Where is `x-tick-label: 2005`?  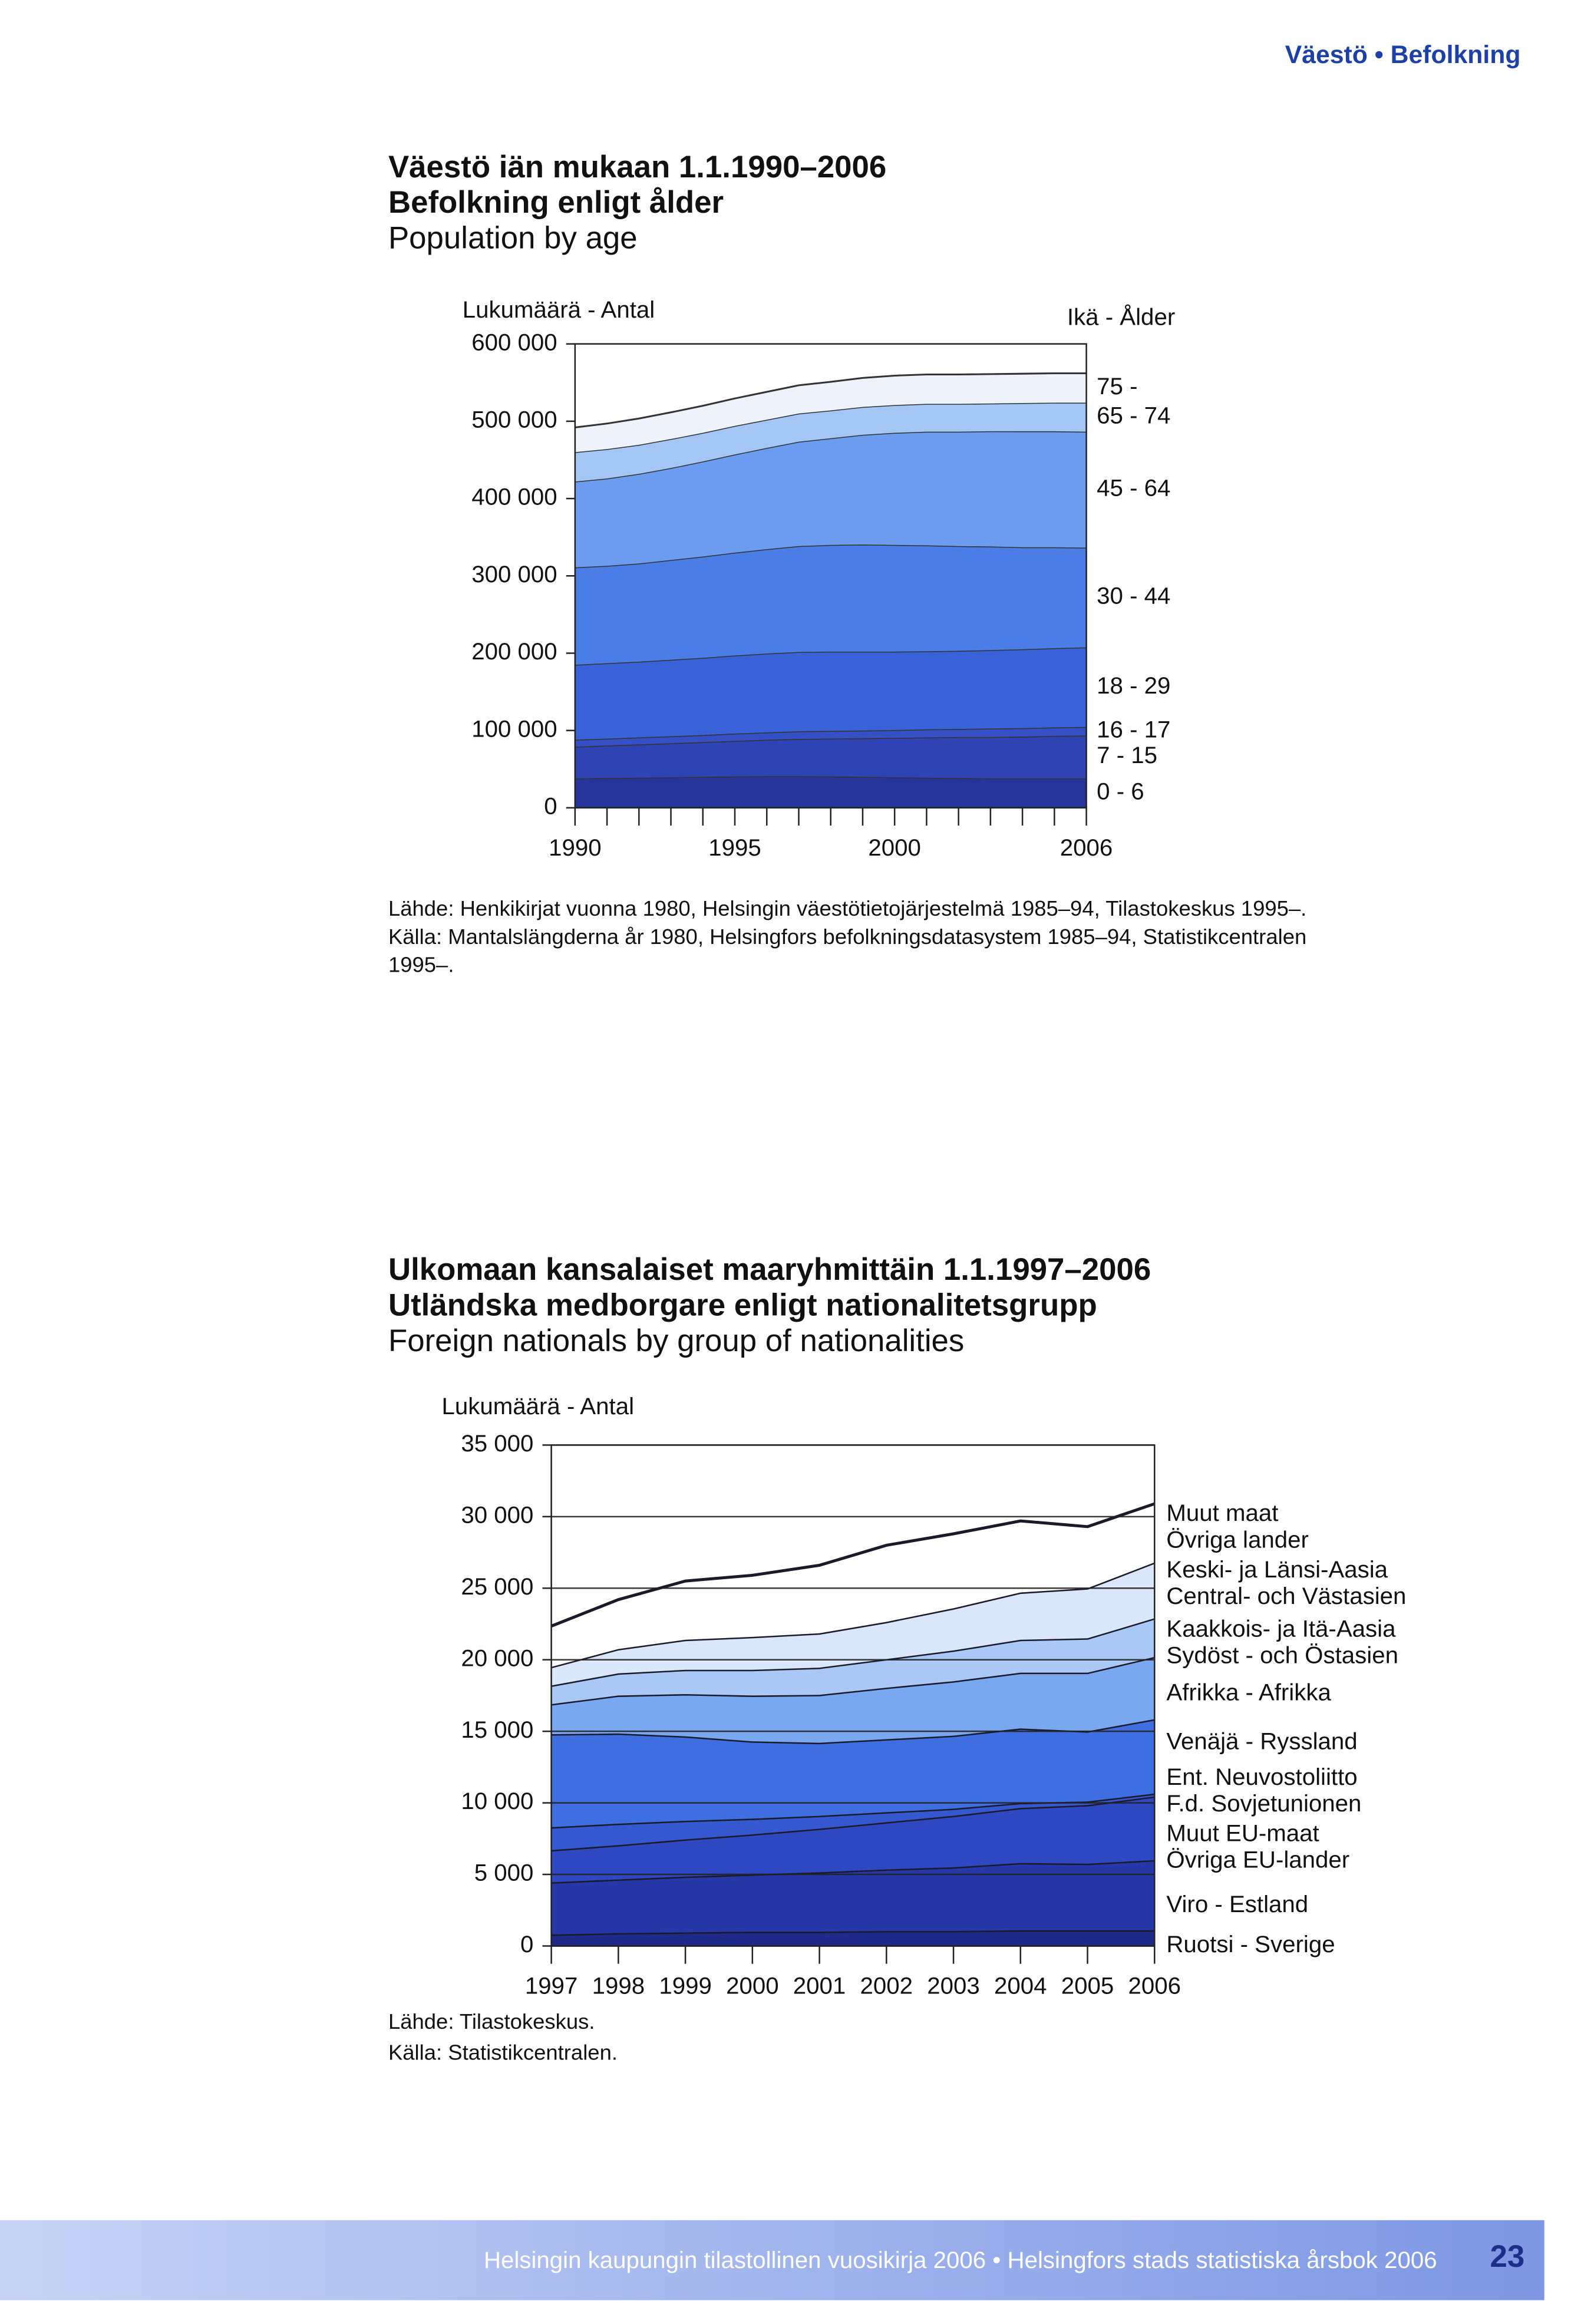 x-tick-label: 2005 is located at coordinates (1087, 1986).